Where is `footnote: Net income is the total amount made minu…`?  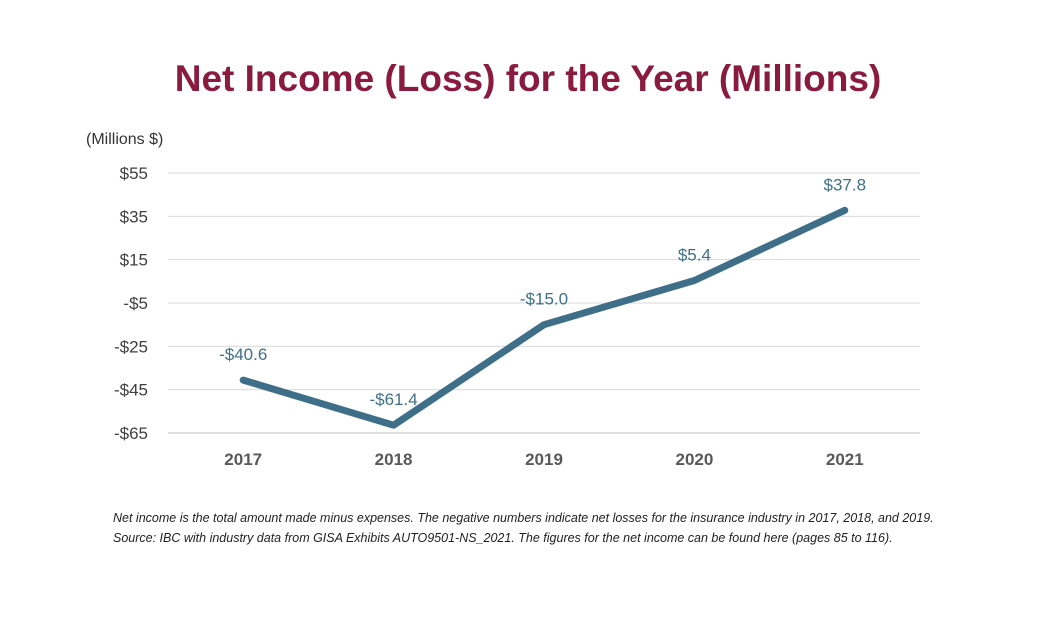
footnote: Net income is the total amount made minu… is located at coordinates (563, 528).